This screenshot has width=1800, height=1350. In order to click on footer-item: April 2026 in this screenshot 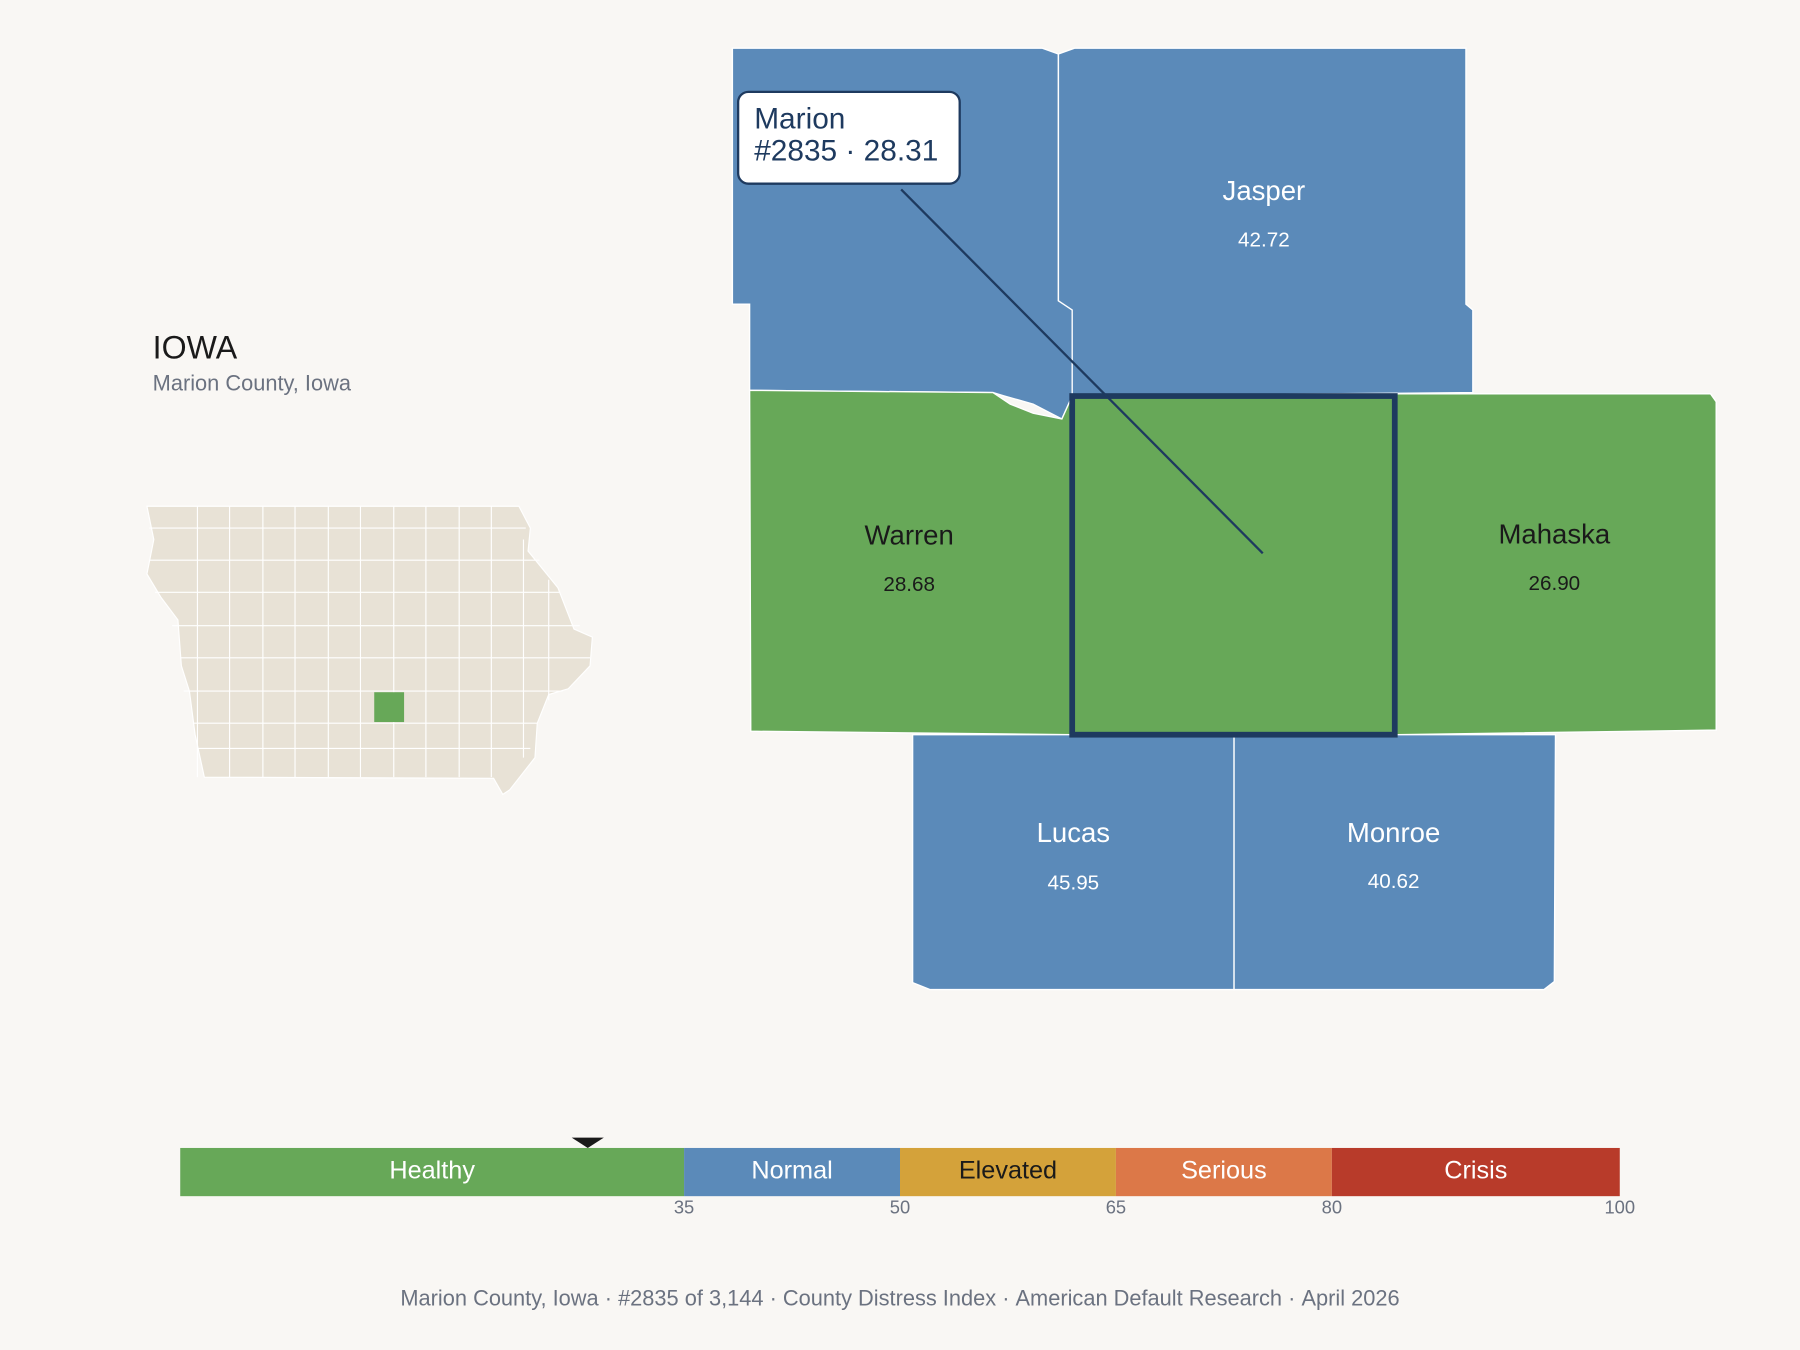, I will do `click(1350, 1297)`.